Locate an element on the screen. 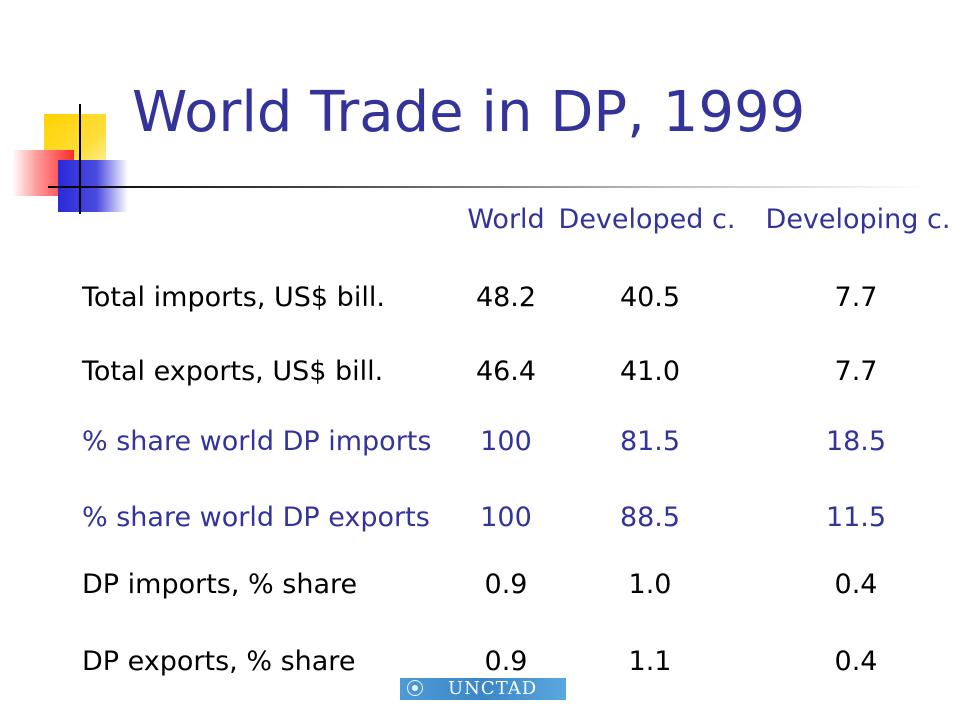 The width and height of the screenshot is (960, 720). unctad-logo: UNCTAD is located at coordinates (483, 689).